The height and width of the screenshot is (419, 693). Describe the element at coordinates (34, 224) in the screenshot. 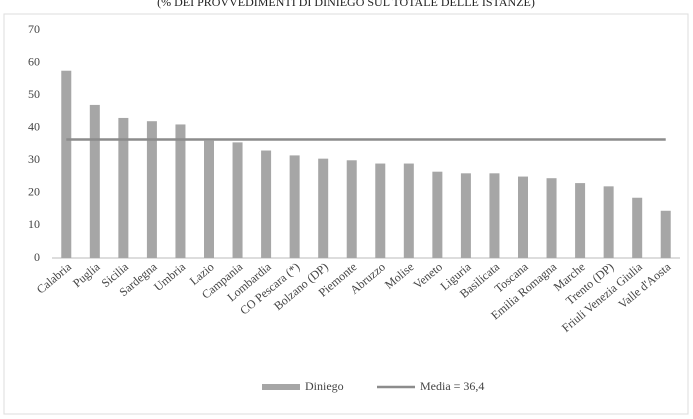

I see `y-tick-label: 10` at that location.